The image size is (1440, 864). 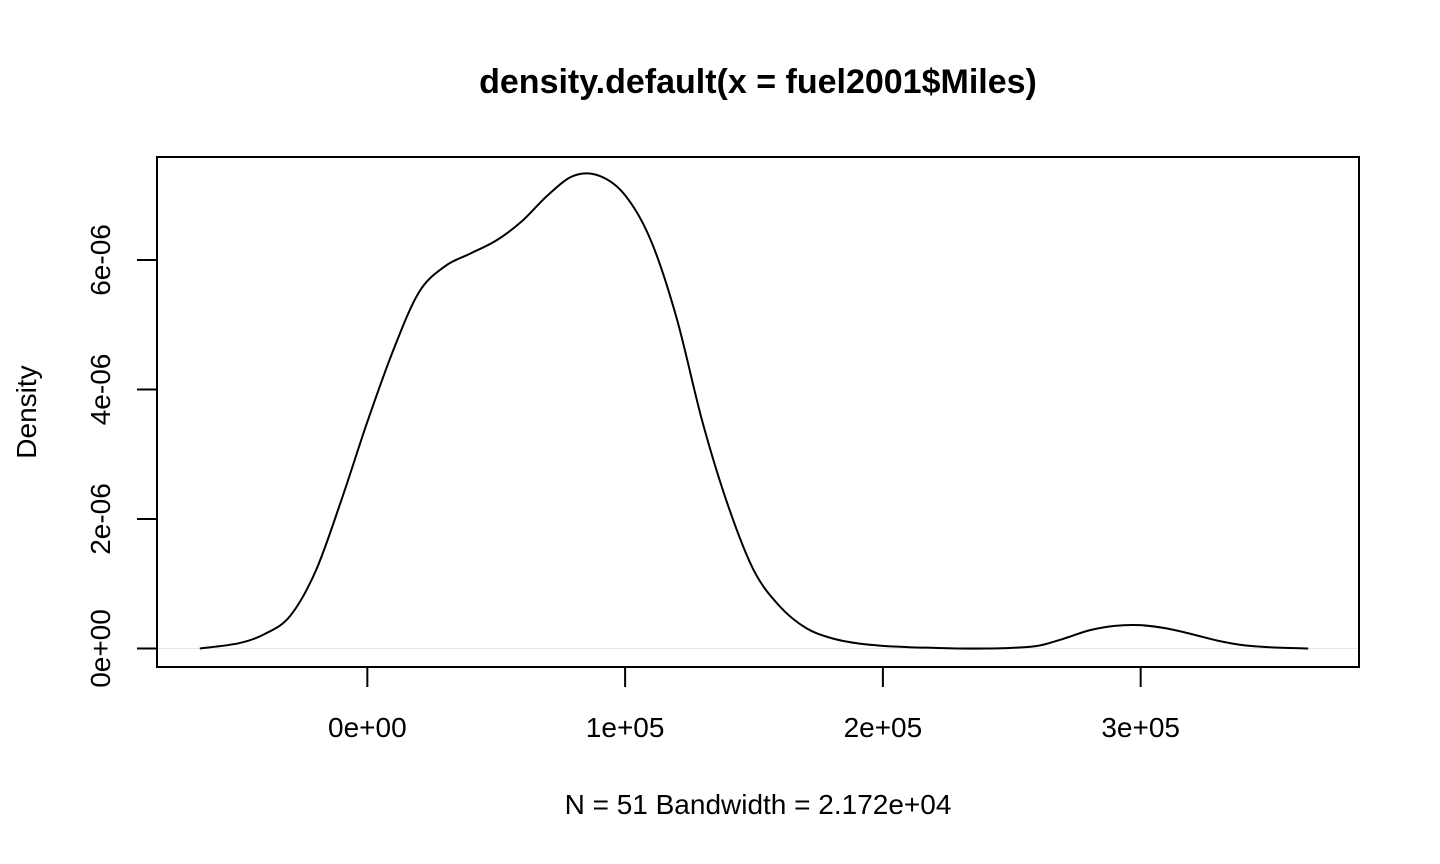 I want to click on y-tick-label: 4e-06, so click(x=100, y=390).